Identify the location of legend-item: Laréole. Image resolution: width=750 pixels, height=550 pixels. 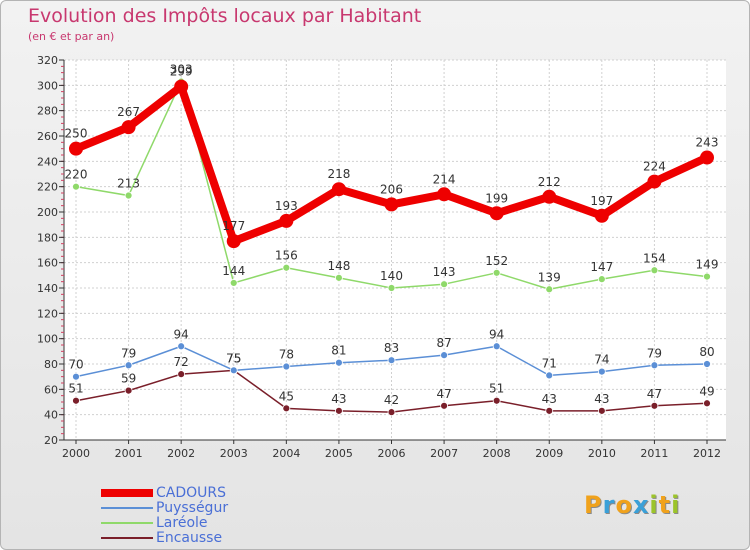
(211, 523).